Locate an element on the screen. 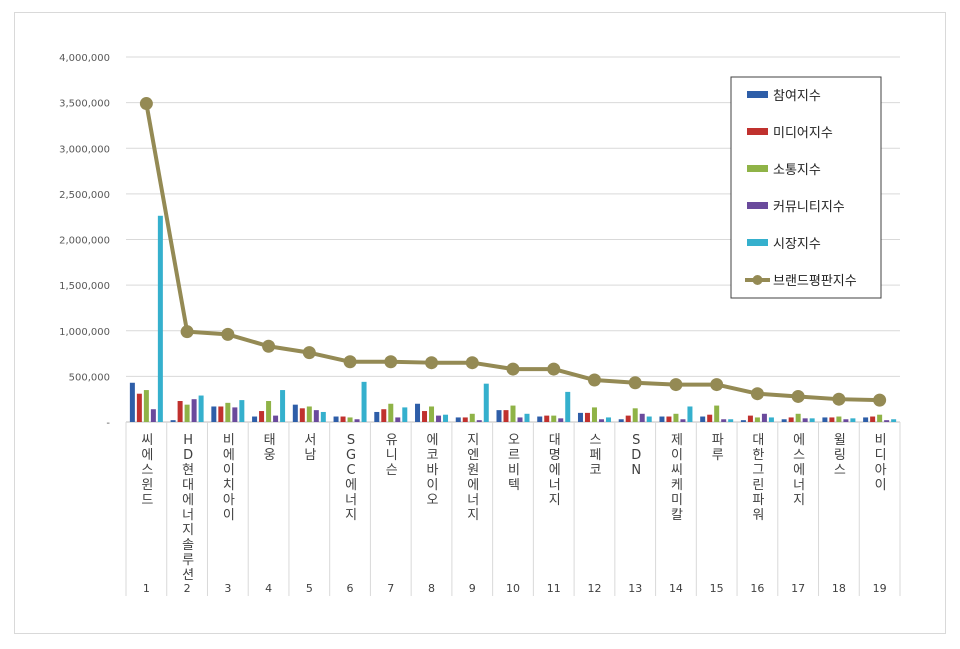 This screenshot has height=649, width=960. rank-label: 4 is located at coordinates (268, 588).